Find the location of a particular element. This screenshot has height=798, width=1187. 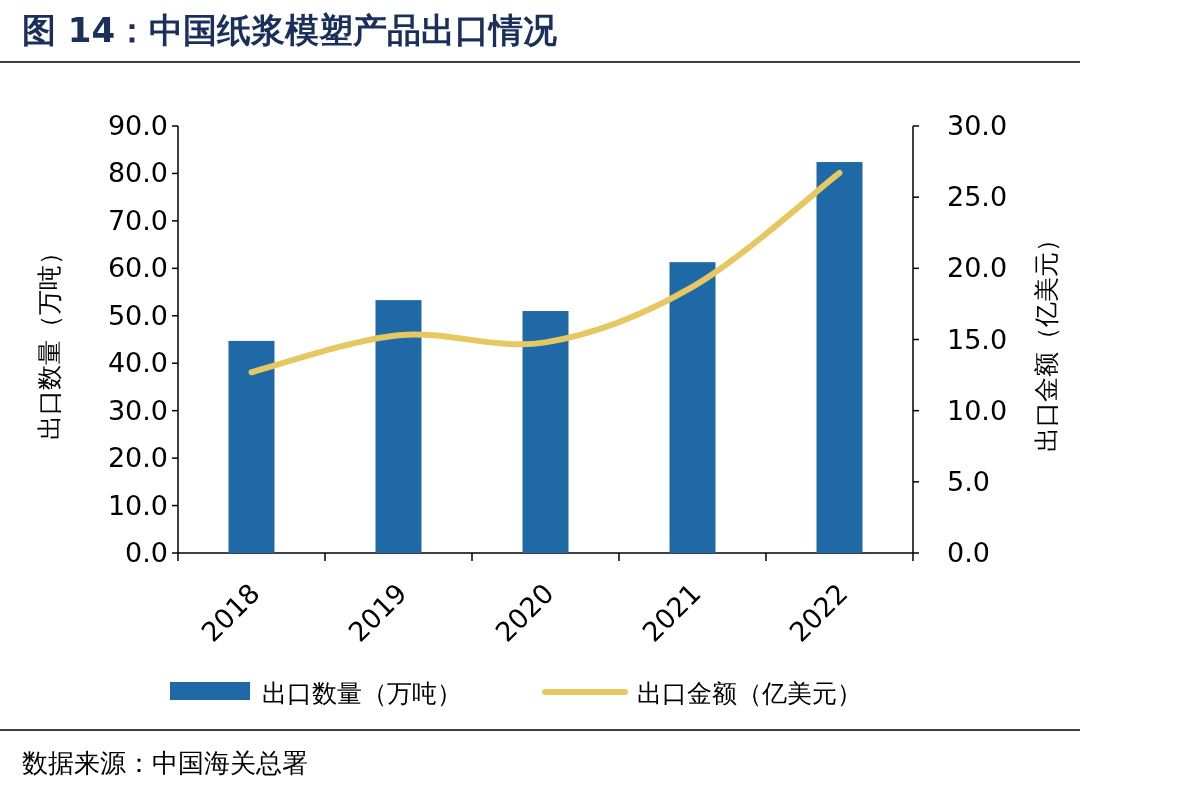

y-tick-label: 20.0 is located at coordinates (137, 458).